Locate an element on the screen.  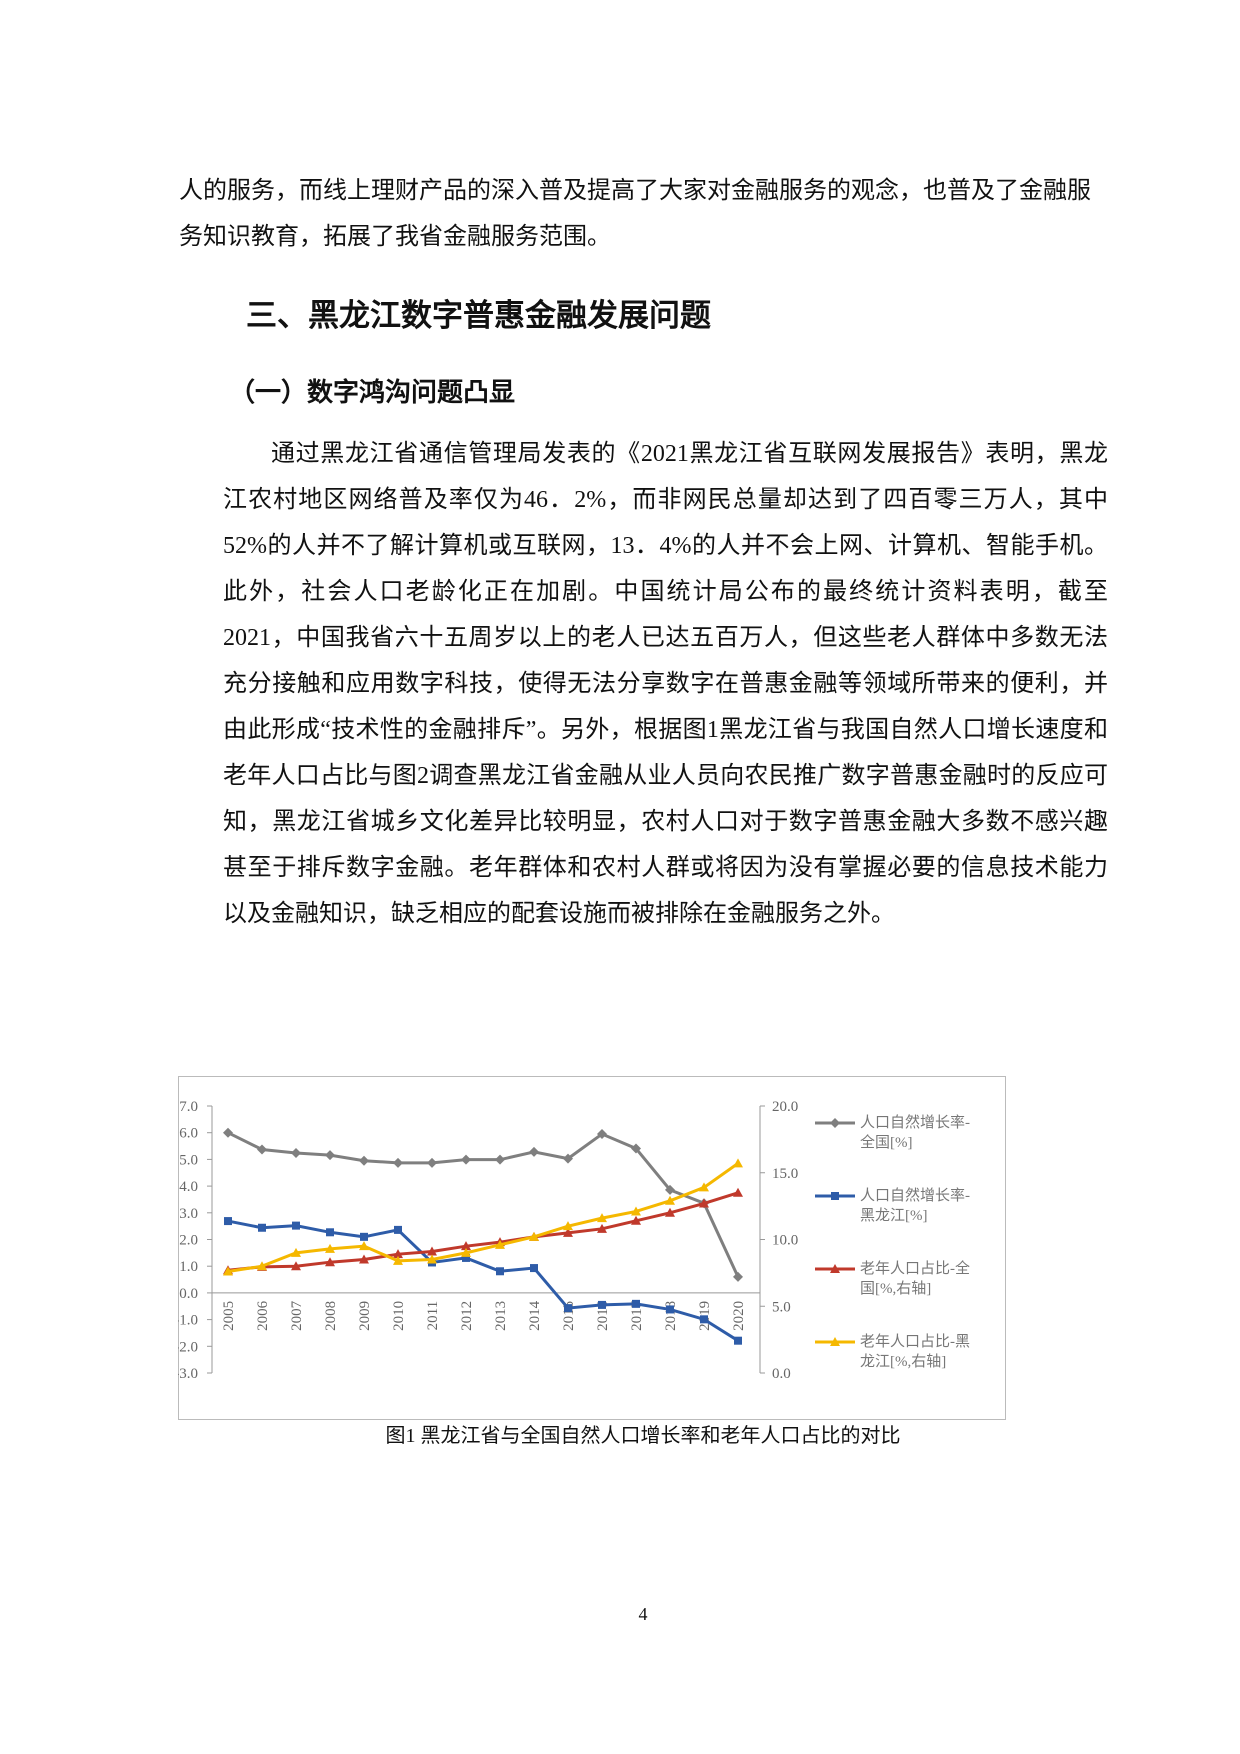
x-tick-label: 2014 is located at coordinates (535, 1315).